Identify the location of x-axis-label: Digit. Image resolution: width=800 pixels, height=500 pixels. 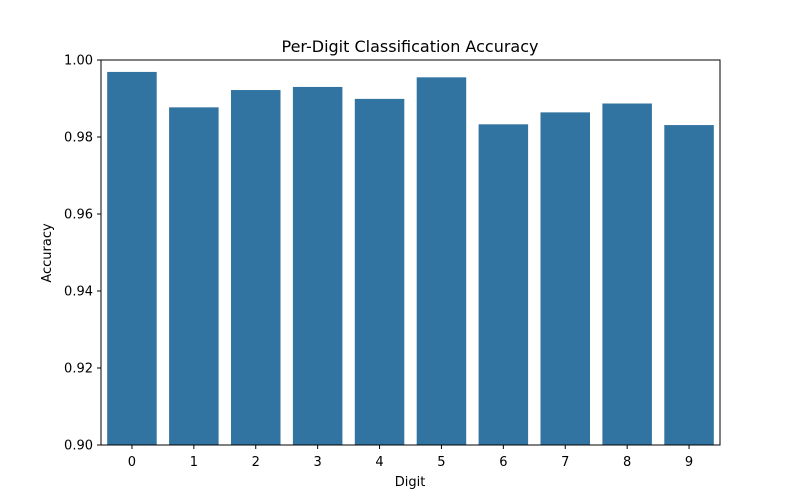
(410, 482).